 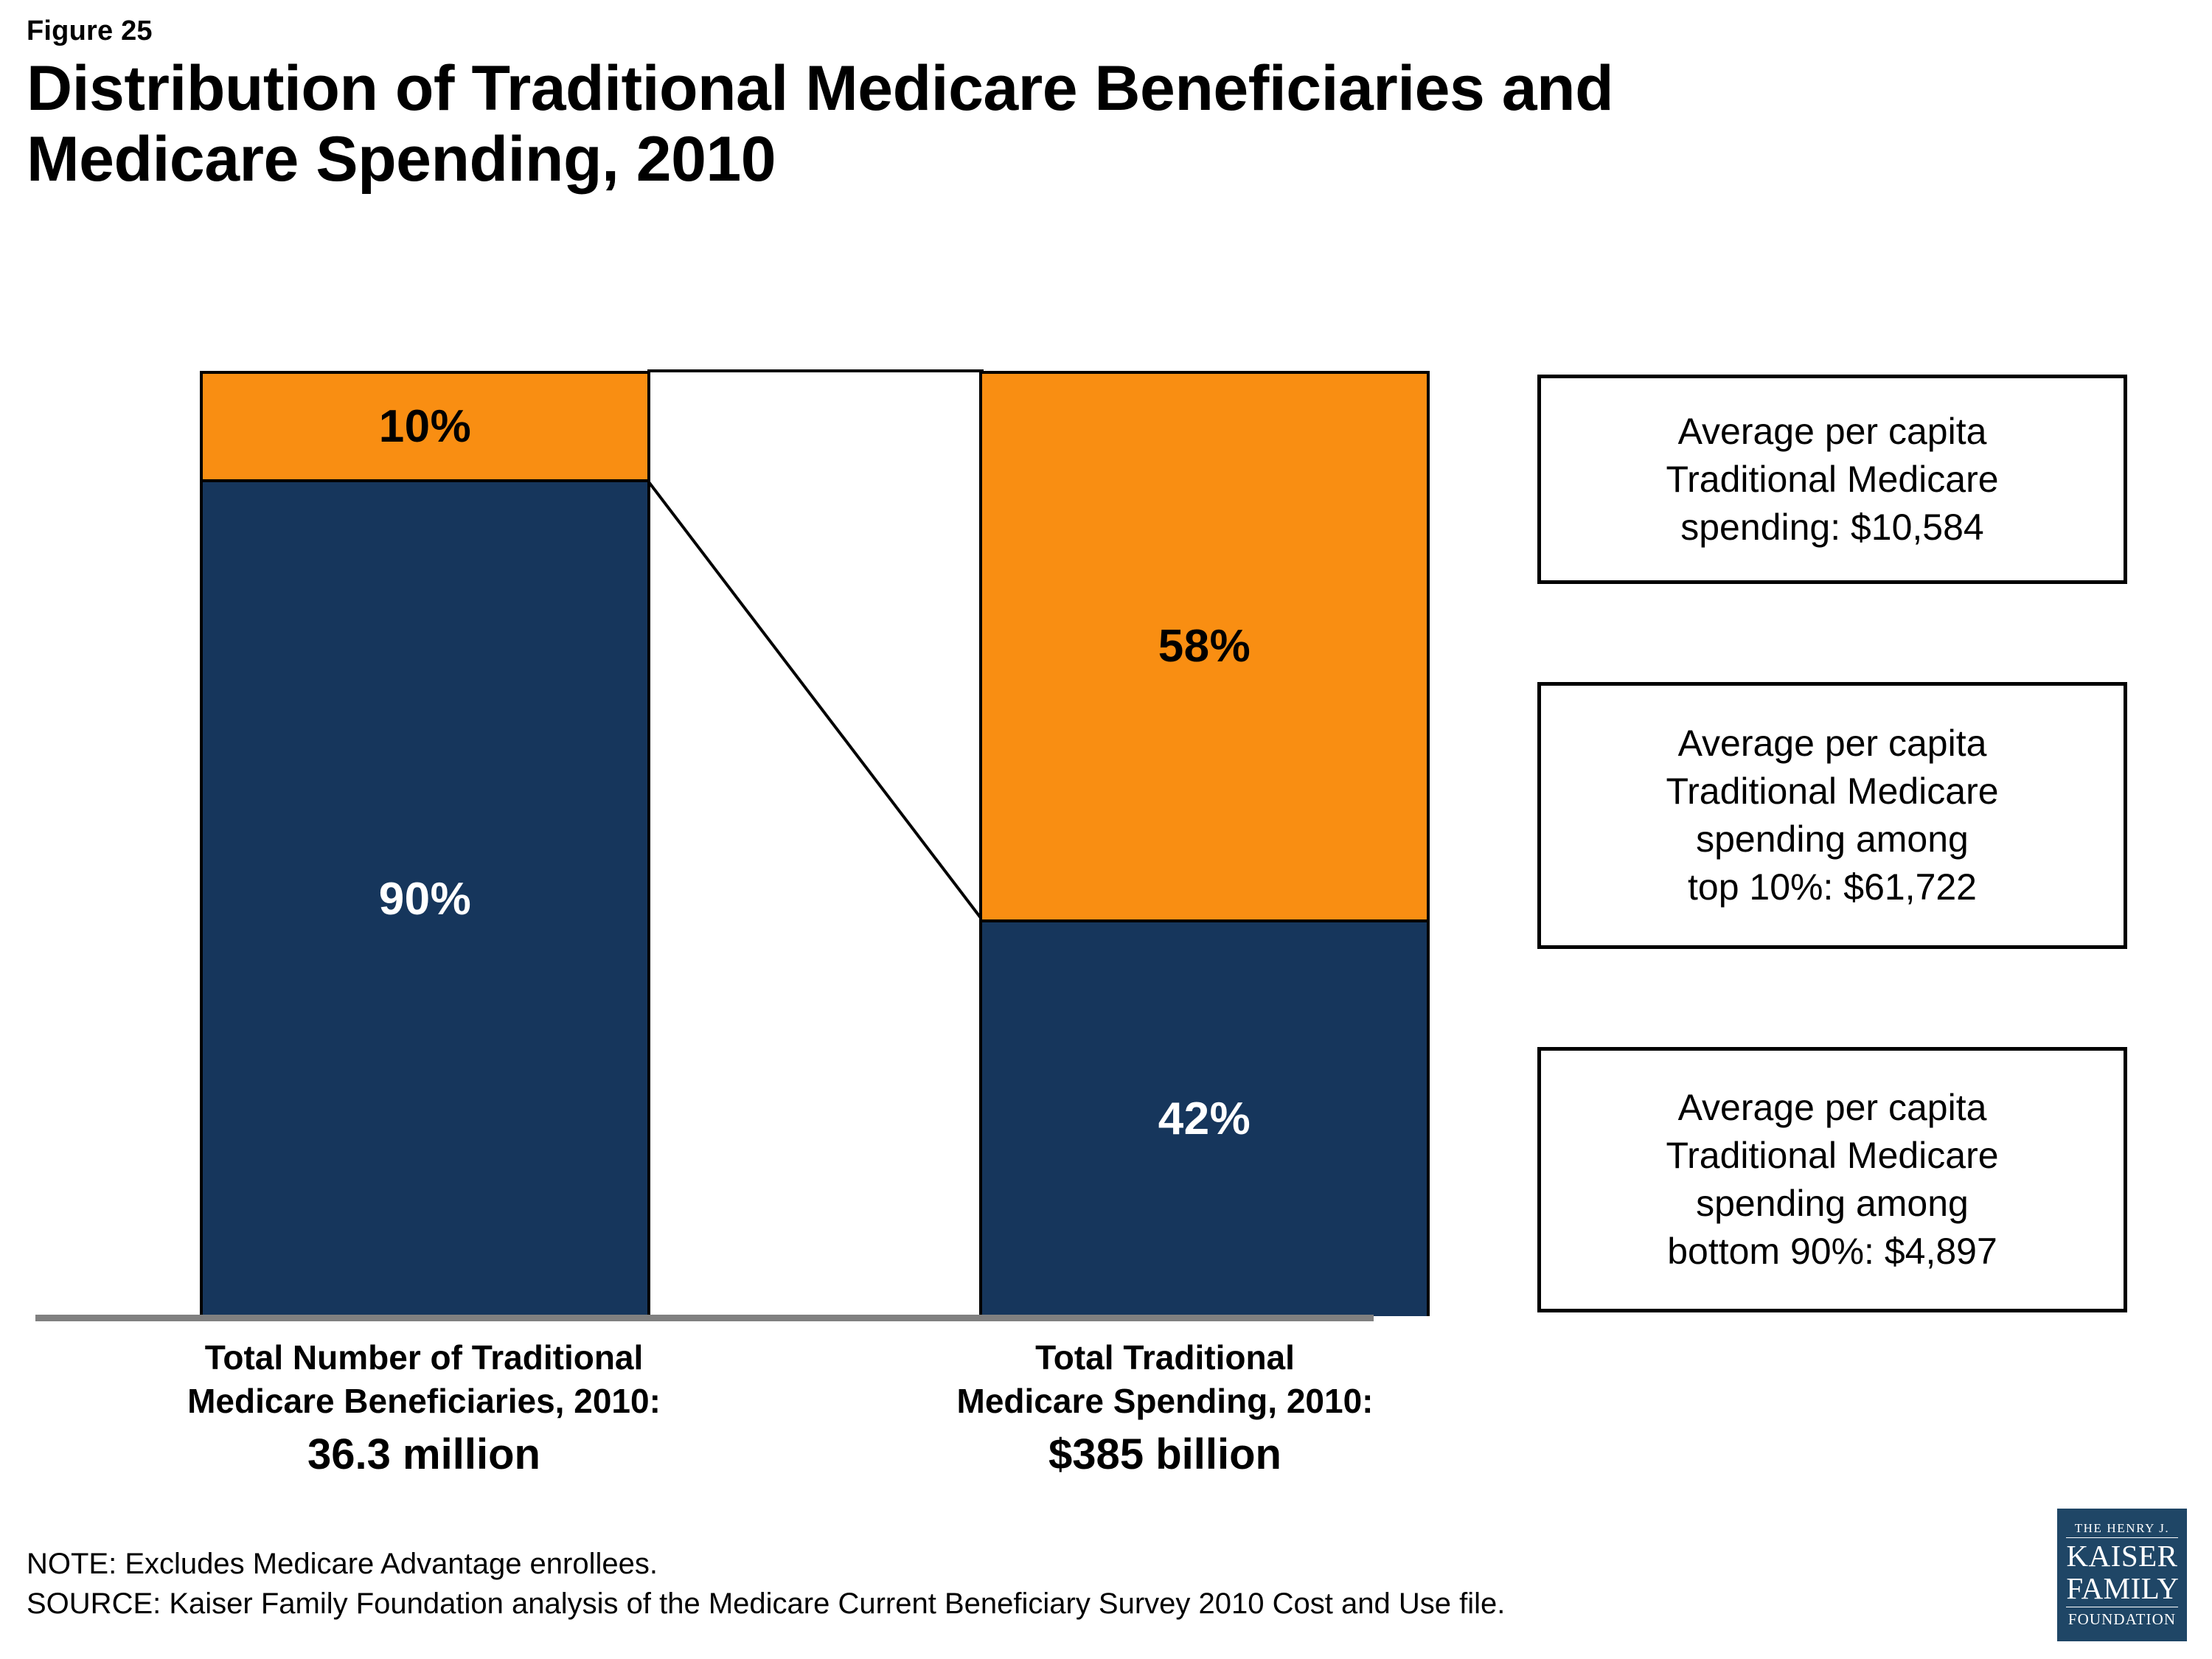 What do you see at coordinates (2122, 1619) in the screenshot?
I see `logo-line-foundation: FOUNDATION` at bounding box center [2122, 1619].